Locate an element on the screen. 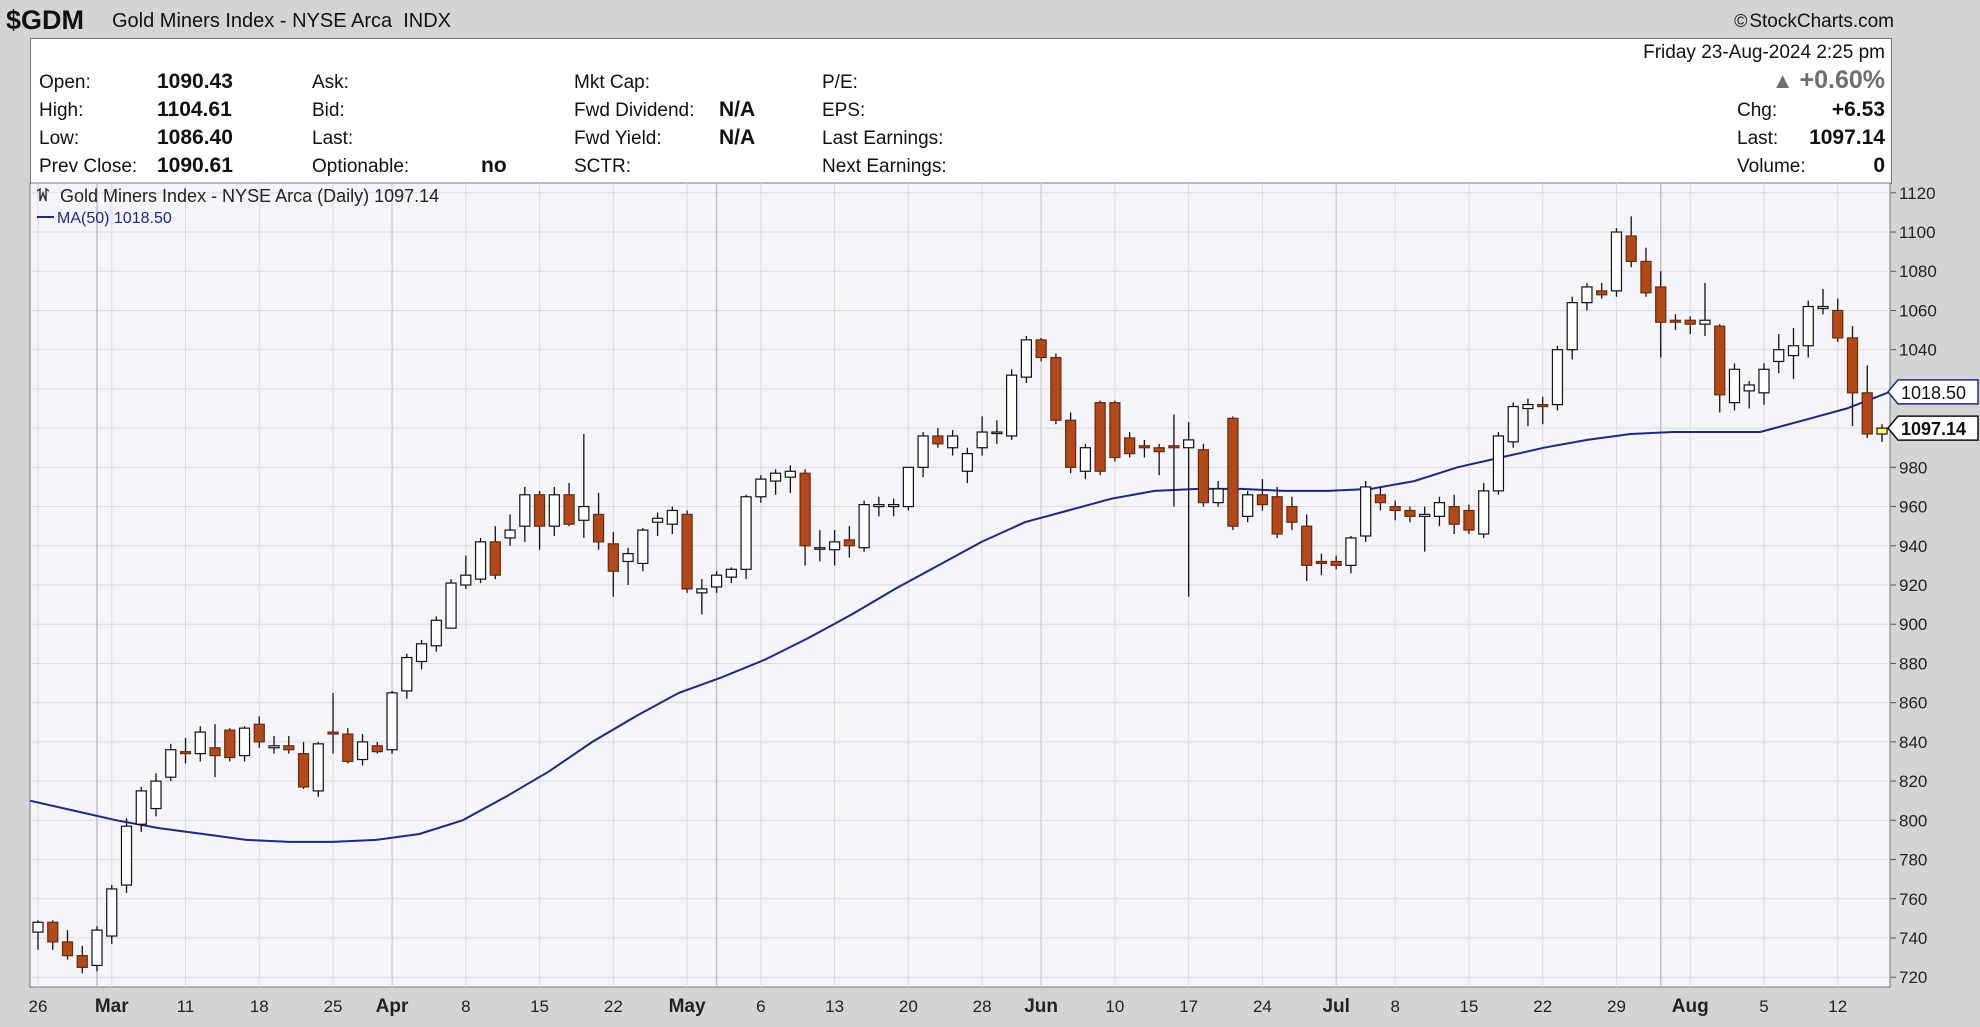 Image resolution: width=1980 pixels, height=1027 pixels. x-tick-label: 25 is located at coordinates (333, 1006).